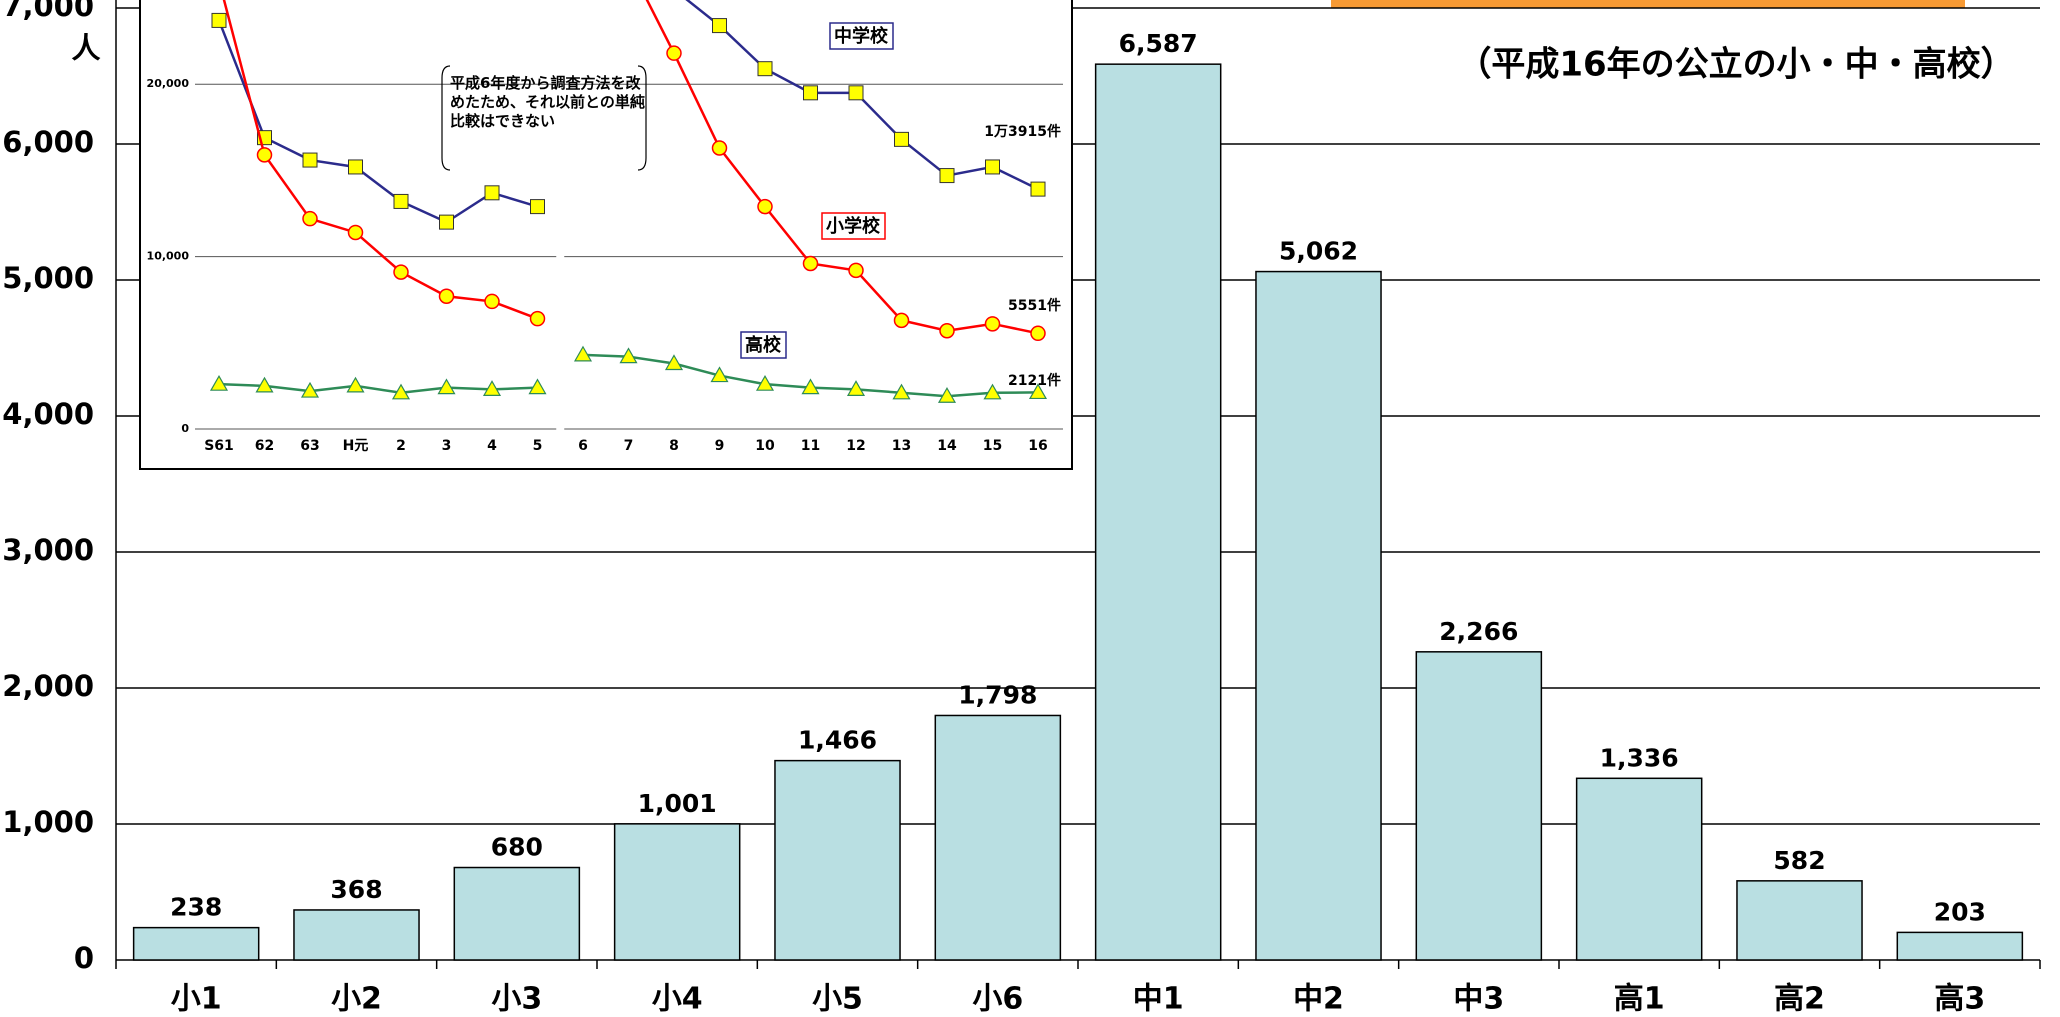  What do you see at coordinates (629, 446) in the screenshot?
I see `x-tick-label: 7` at bounding box center [629, 446].